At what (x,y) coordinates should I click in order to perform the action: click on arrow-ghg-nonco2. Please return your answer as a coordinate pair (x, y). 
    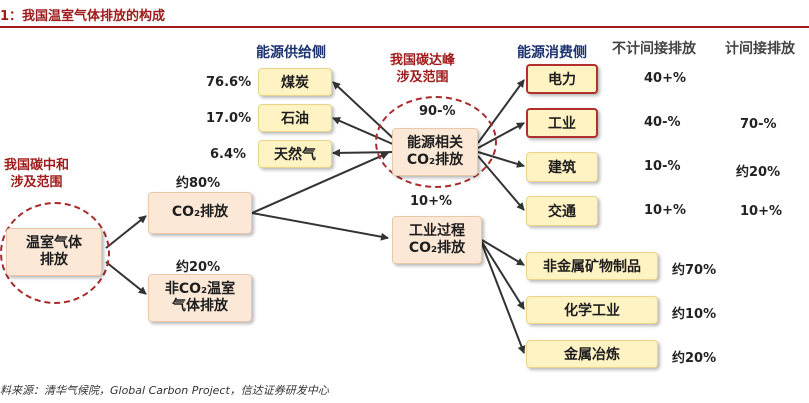
    Looking at the image, I should click on (126, 278).